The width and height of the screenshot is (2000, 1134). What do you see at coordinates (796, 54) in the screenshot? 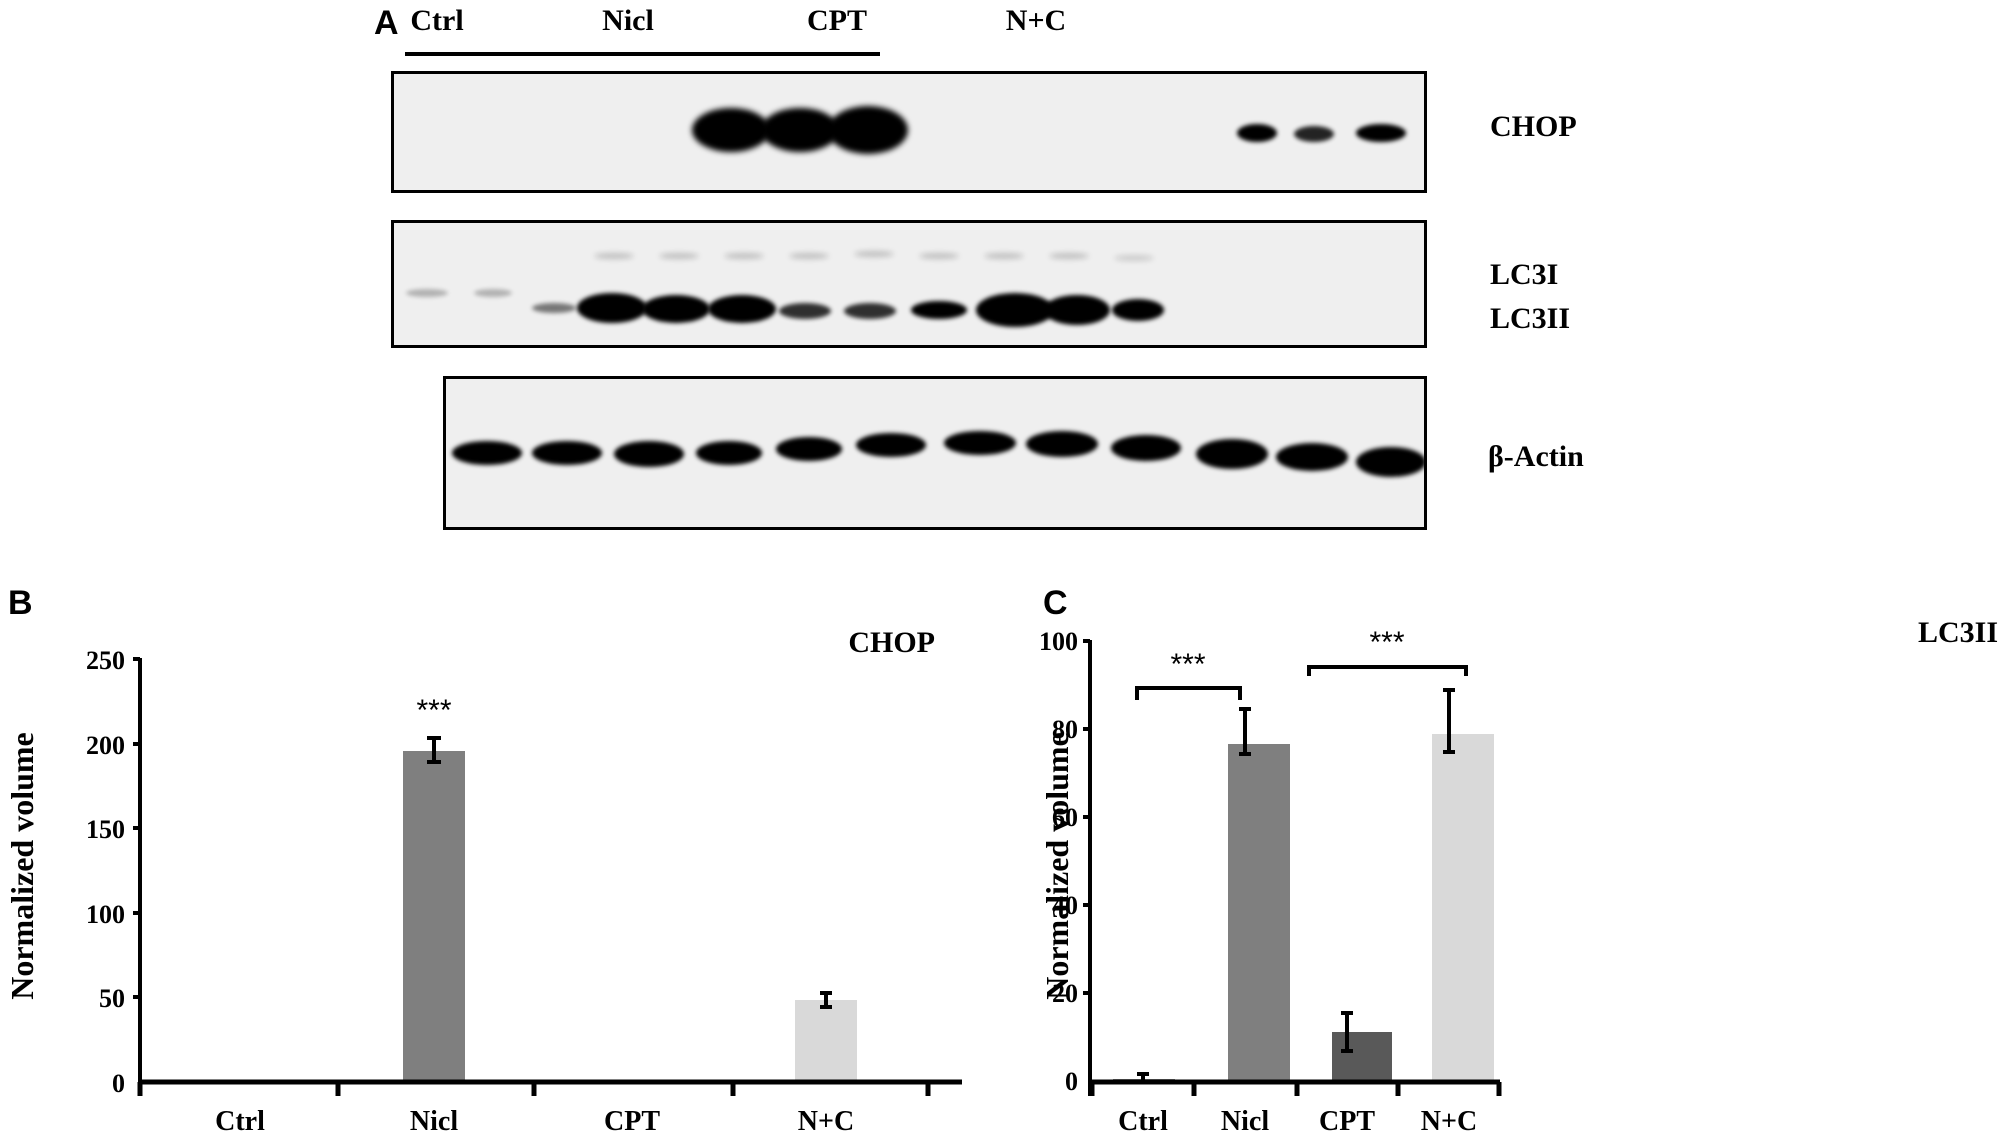
I see `group-bar-nc` at bounding box center [796, 54].